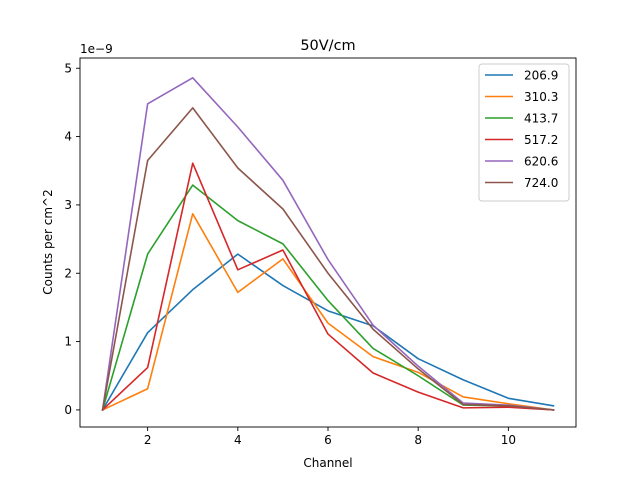 The image size is (640, 480). What do you see at coordinates (508, 440) in the screenshot?
I see `x-tick-label: 10` at bounding box center [508, 440].